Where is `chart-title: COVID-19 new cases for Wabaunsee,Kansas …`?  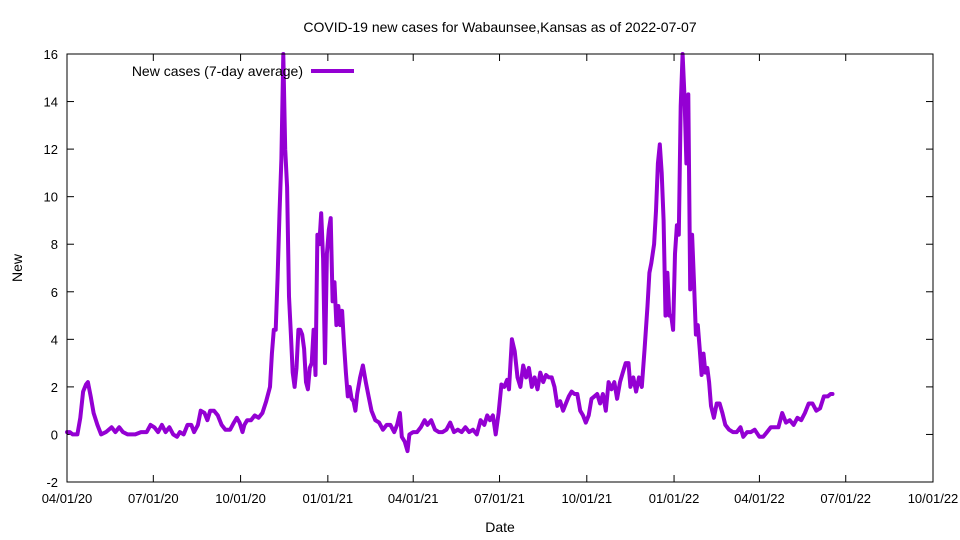 chart-title: COVID-19 new cases for Wabaunsee,Kansas … is located at coordinates (499, 27).